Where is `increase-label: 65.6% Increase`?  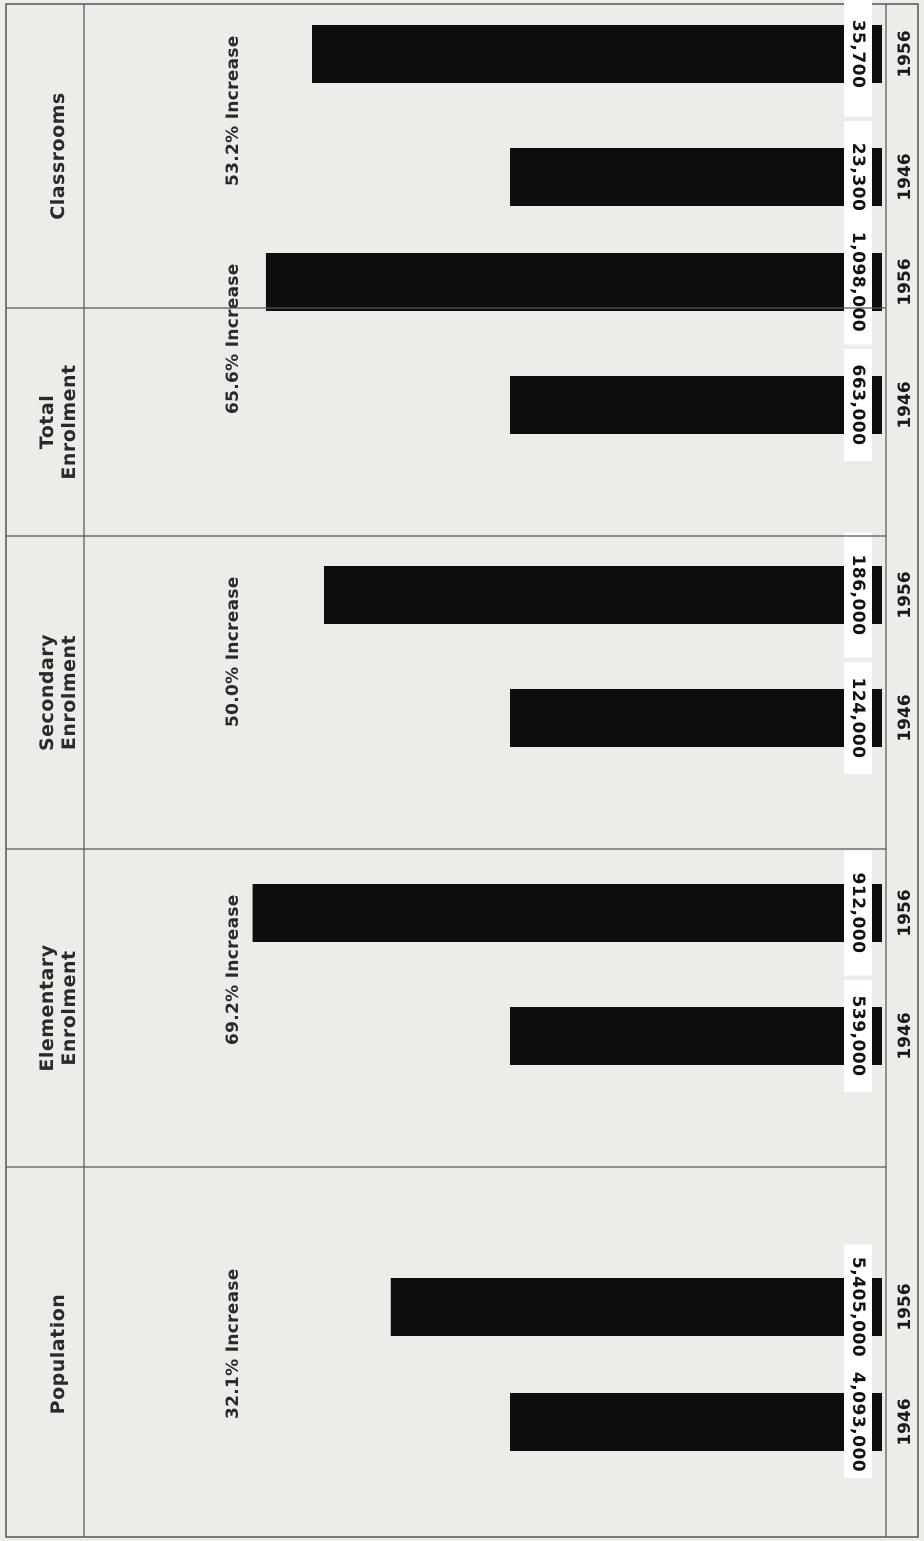
increase-label: 65.6% Increase is located at coordinates (233, 338).